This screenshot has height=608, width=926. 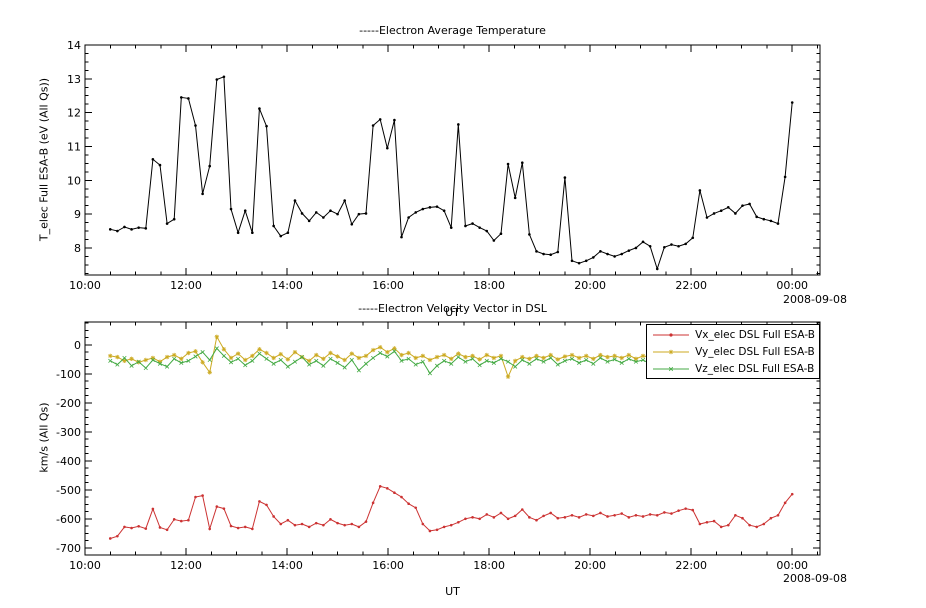 I want to click on svg-text: -400, so click(x=68, y=461).